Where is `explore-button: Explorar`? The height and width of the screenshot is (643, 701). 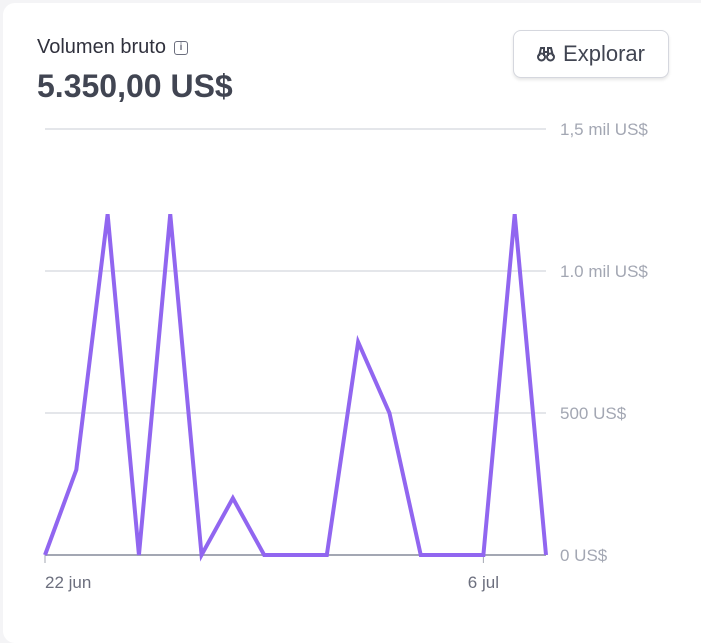
explore-button: Explorar is located at coordinates (591, 54).